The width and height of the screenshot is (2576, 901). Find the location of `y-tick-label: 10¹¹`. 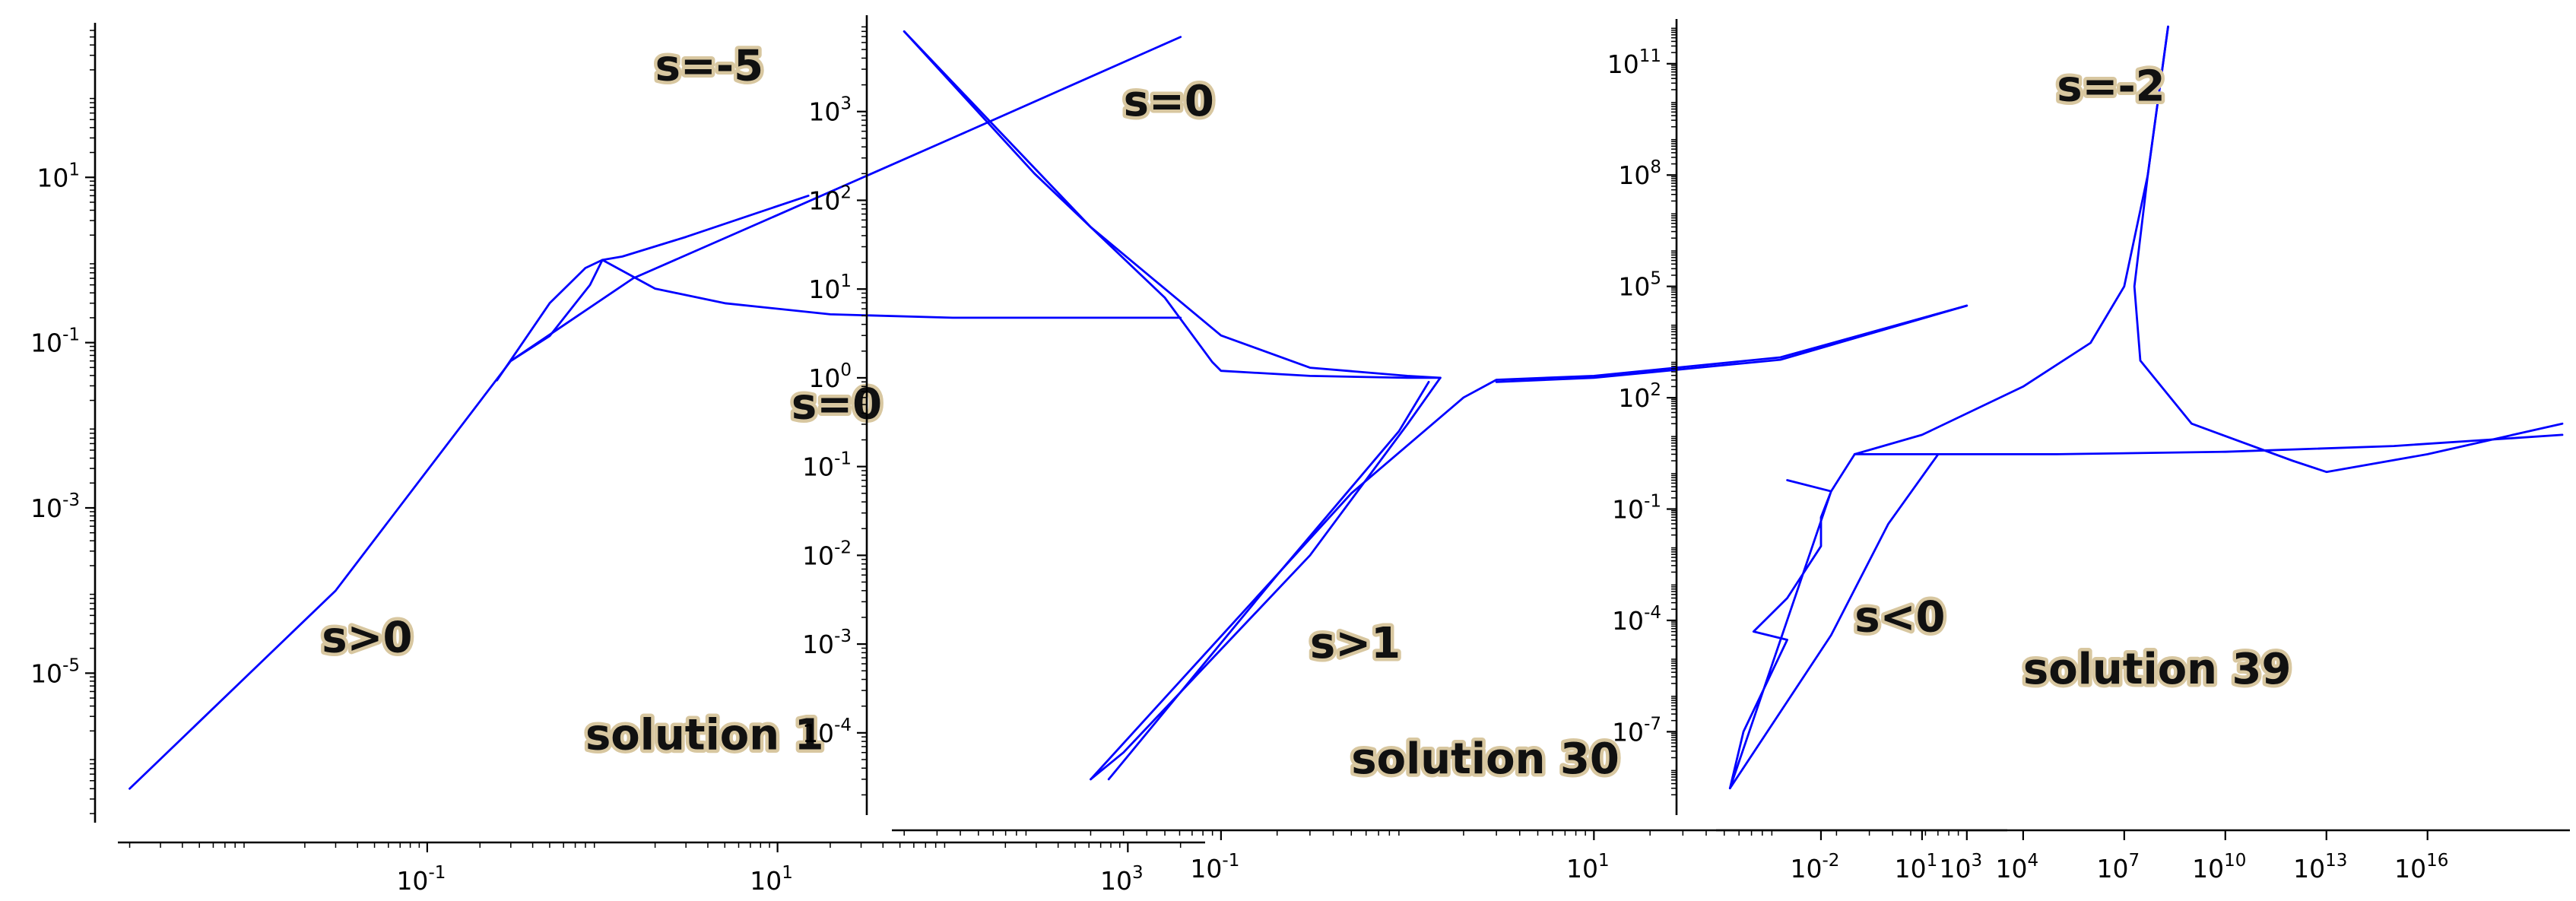

y-tick-label: 10¹¹ is located at coordinates (1634, 63).